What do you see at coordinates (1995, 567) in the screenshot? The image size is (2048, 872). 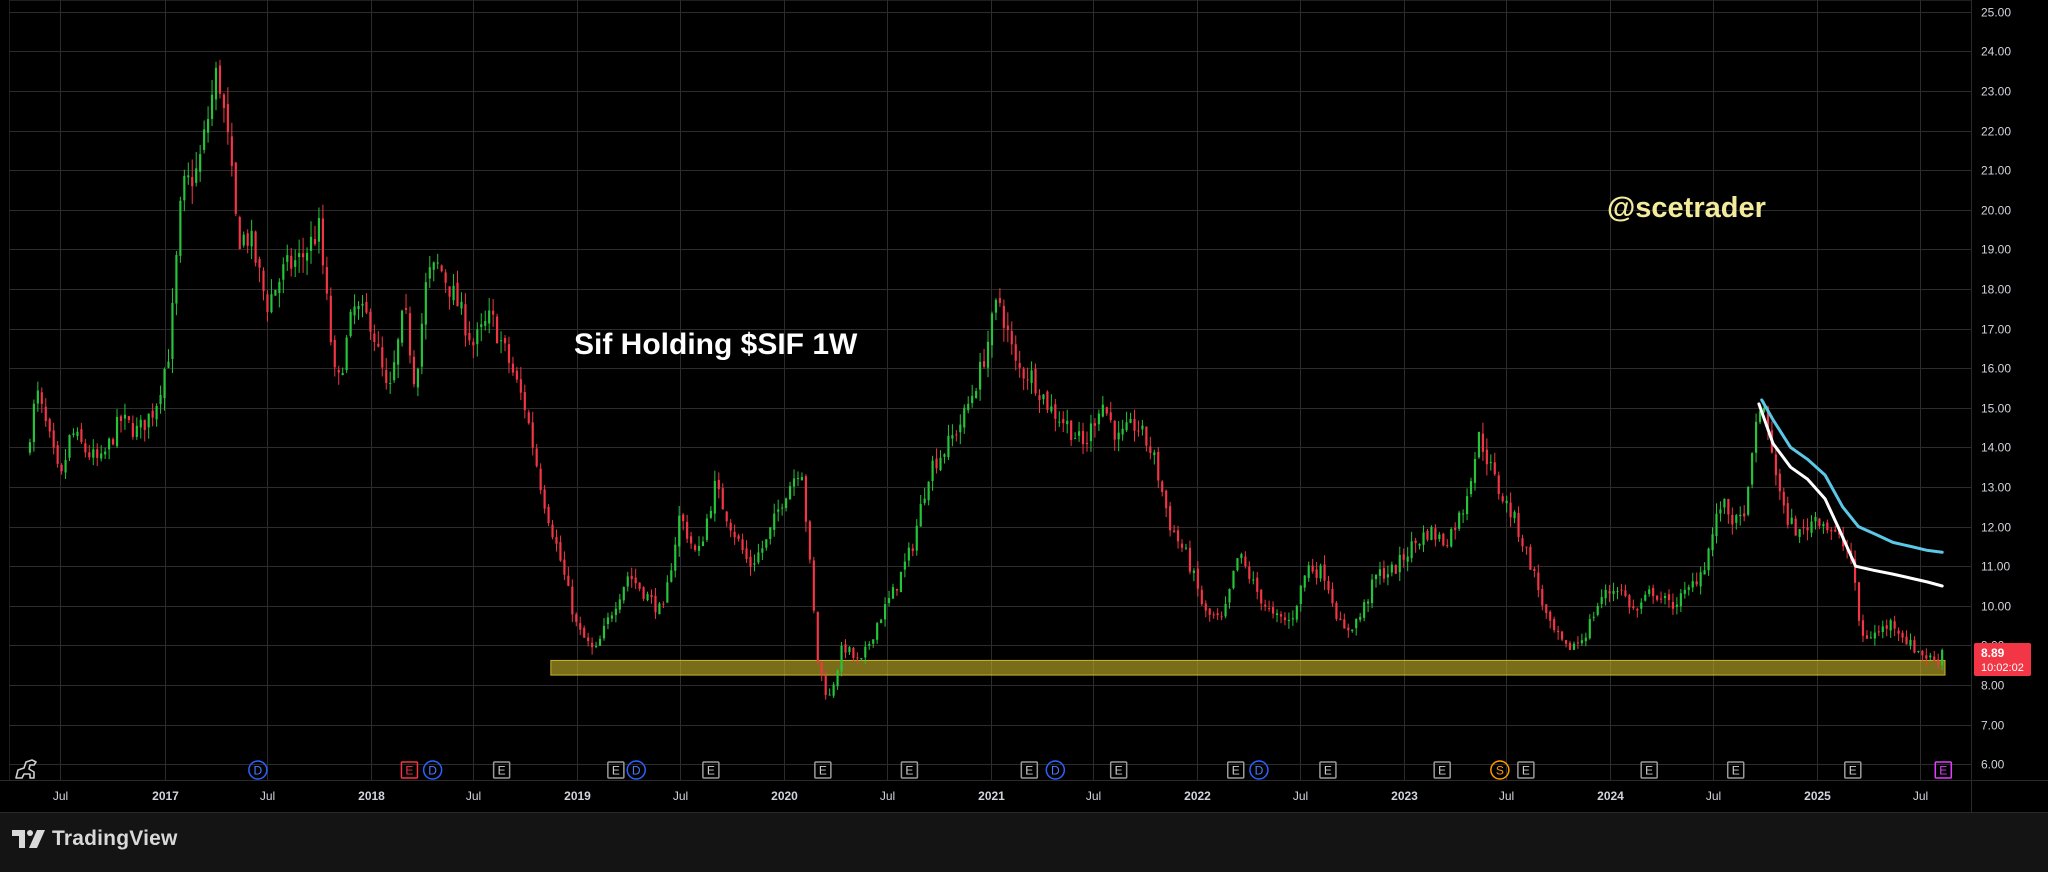 I see `price-tick-label: 11.00` at bounding box center [1995, 567].